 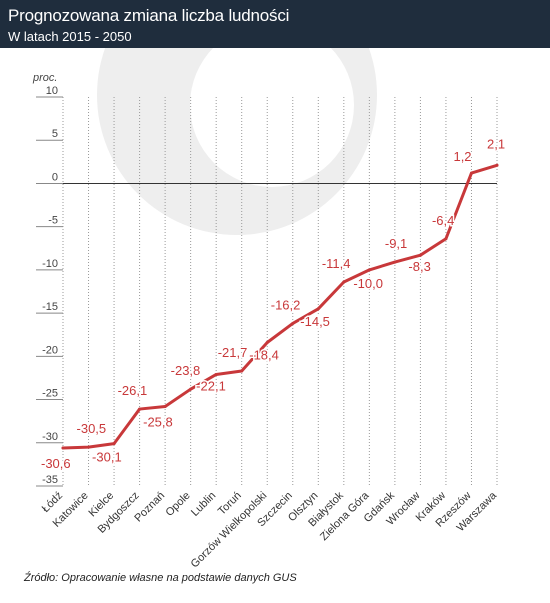 I want to click on data-label: -22,1, so click(x=211, y=385).